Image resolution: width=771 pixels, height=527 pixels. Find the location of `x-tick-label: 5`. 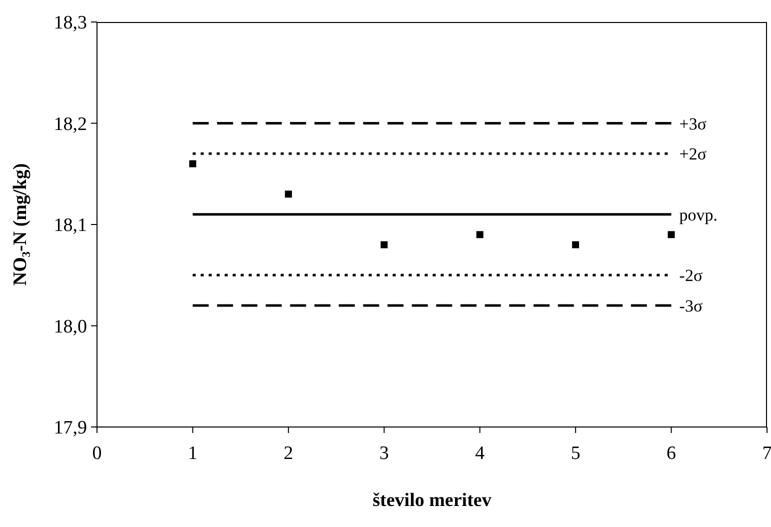

x-tick-label: 5 is located at coordinates (575, 453).